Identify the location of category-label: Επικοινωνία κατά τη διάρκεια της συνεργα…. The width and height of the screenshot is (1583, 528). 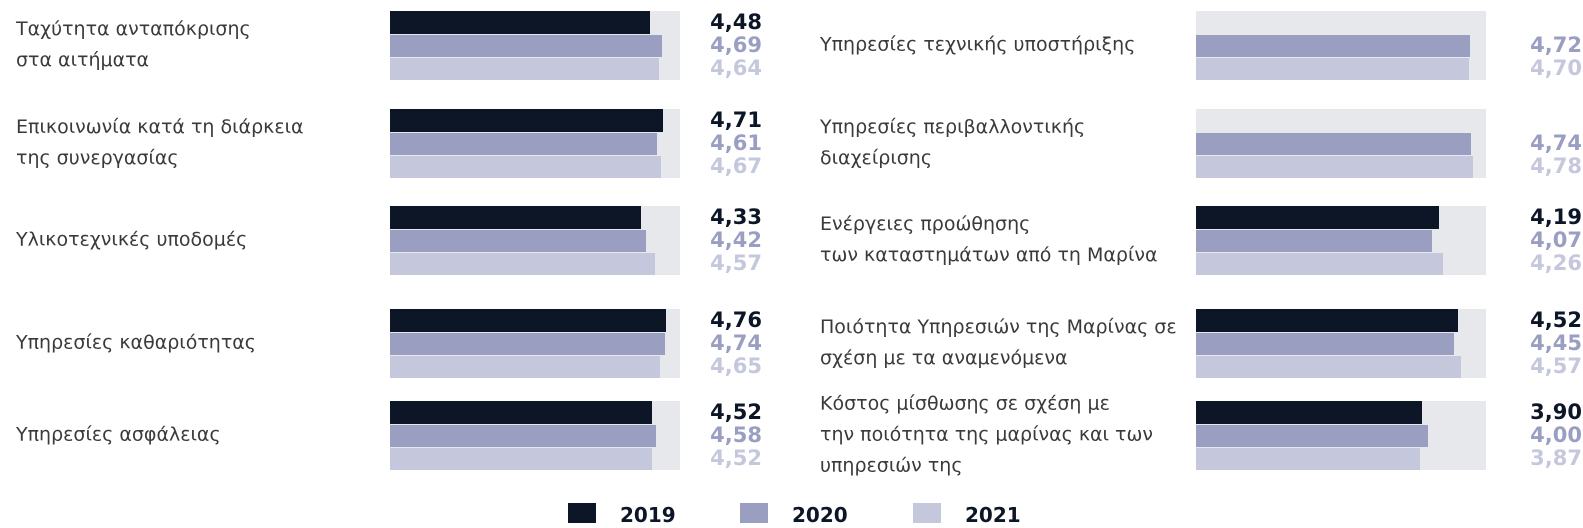
(160, 142).